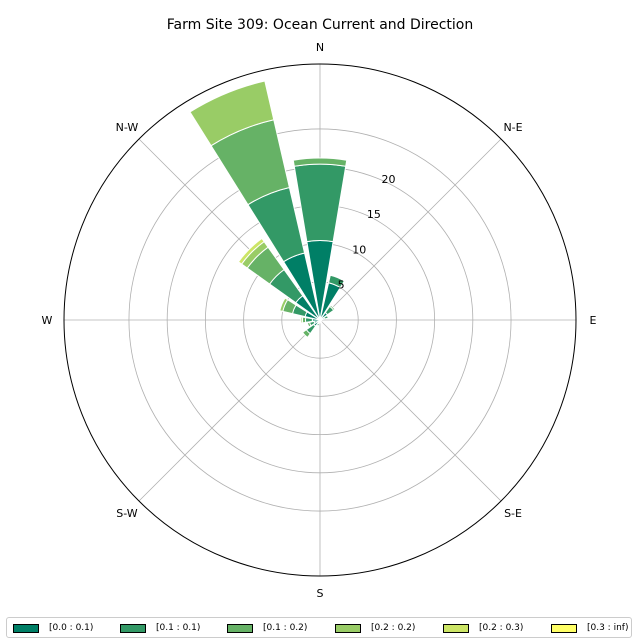 This screenshot has width=640, height=640. I want to click on legend-item: [0.2 : 0.2), so click(375, 628).